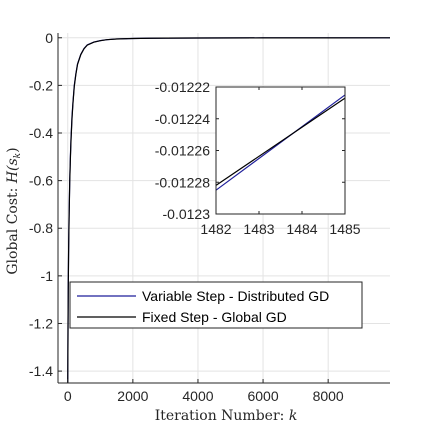  I want to click on y-axis-label-text: Global Cost:, so click(13, 228).